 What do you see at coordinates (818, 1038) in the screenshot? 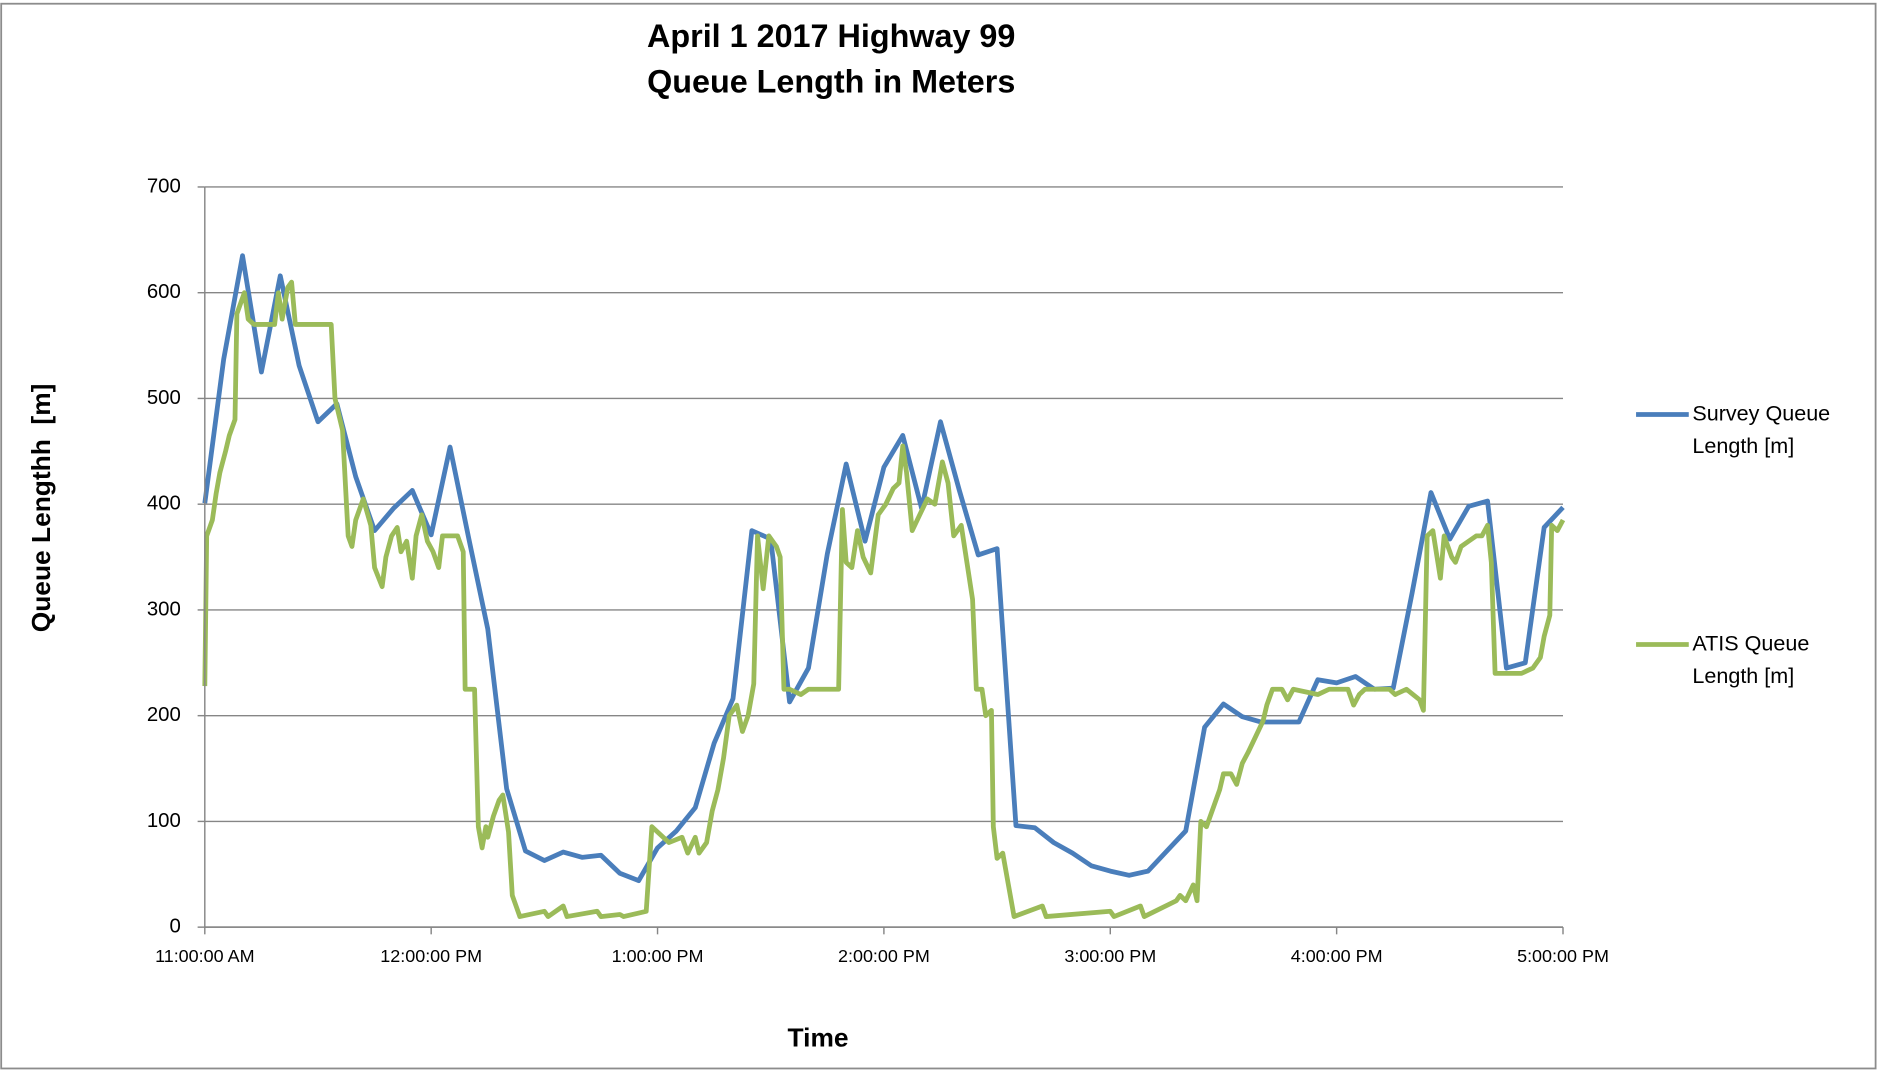
I see `x-axis-title: Time` at bounding box center [818, 1038].